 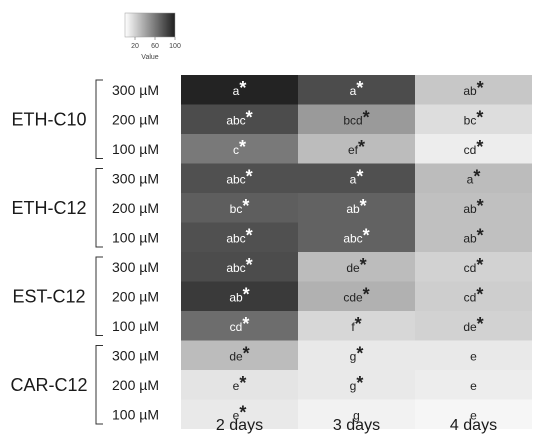 I want to click on group-label: CAR-C12, so click(x=48, y=385).